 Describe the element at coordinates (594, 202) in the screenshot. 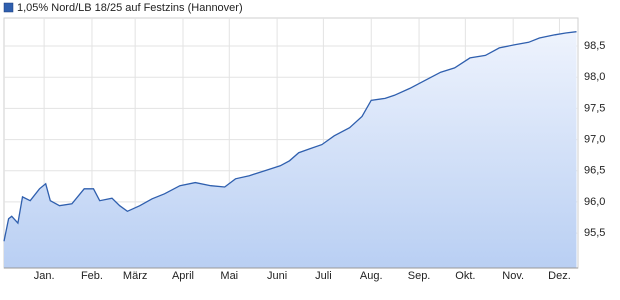

I see `y-tick-label: 96,0` at that location.